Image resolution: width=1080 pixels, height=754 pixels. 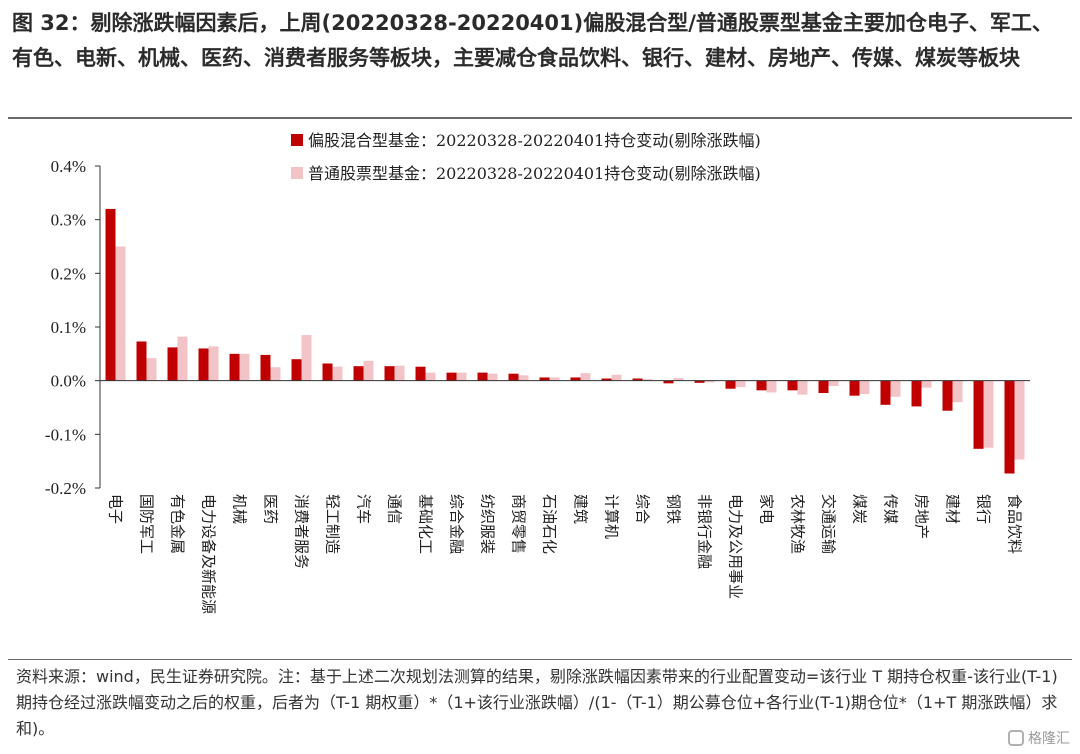 What do you see at coordinates (1049, 739) in the screenshot?
I see `watermark-text: 格隆汇` at bounding box center [1049, 739].